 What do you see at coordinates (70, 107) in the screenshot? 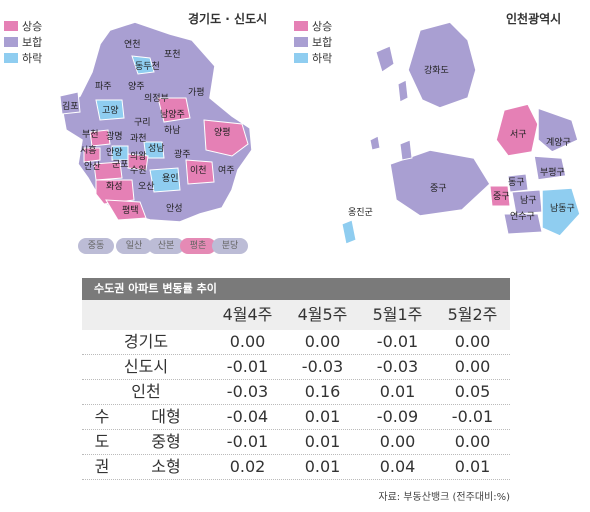
I see `region-label: 김포` at bounding box center [70, 107].